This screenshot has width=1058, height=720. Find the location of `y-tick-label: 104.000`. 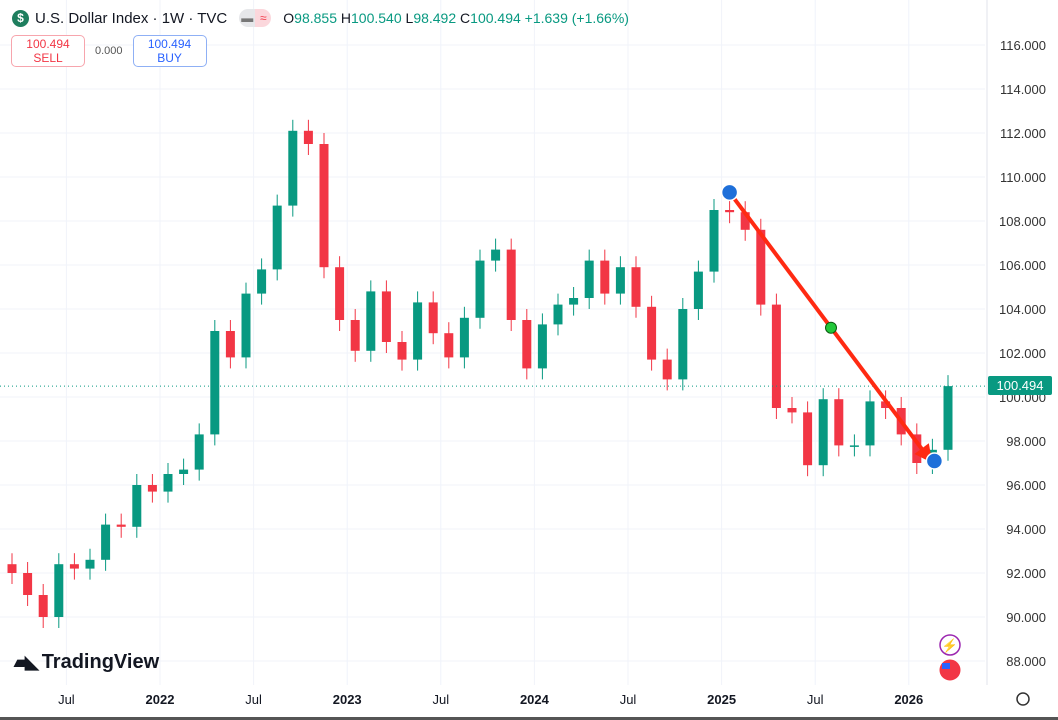

y-tick-label: 104.000 is located at coordinates (1022, 309).